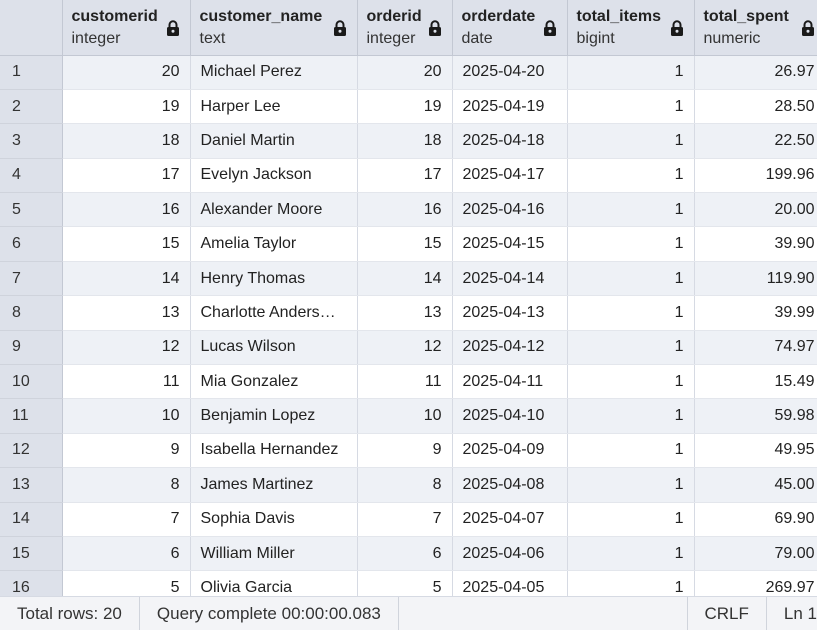 The height and width of the screenshot is (630, 817). What do you see at coordinates (126, 210) in the screenshot?
I see `cell-customerid: 16` at bounding box center [126, 210].